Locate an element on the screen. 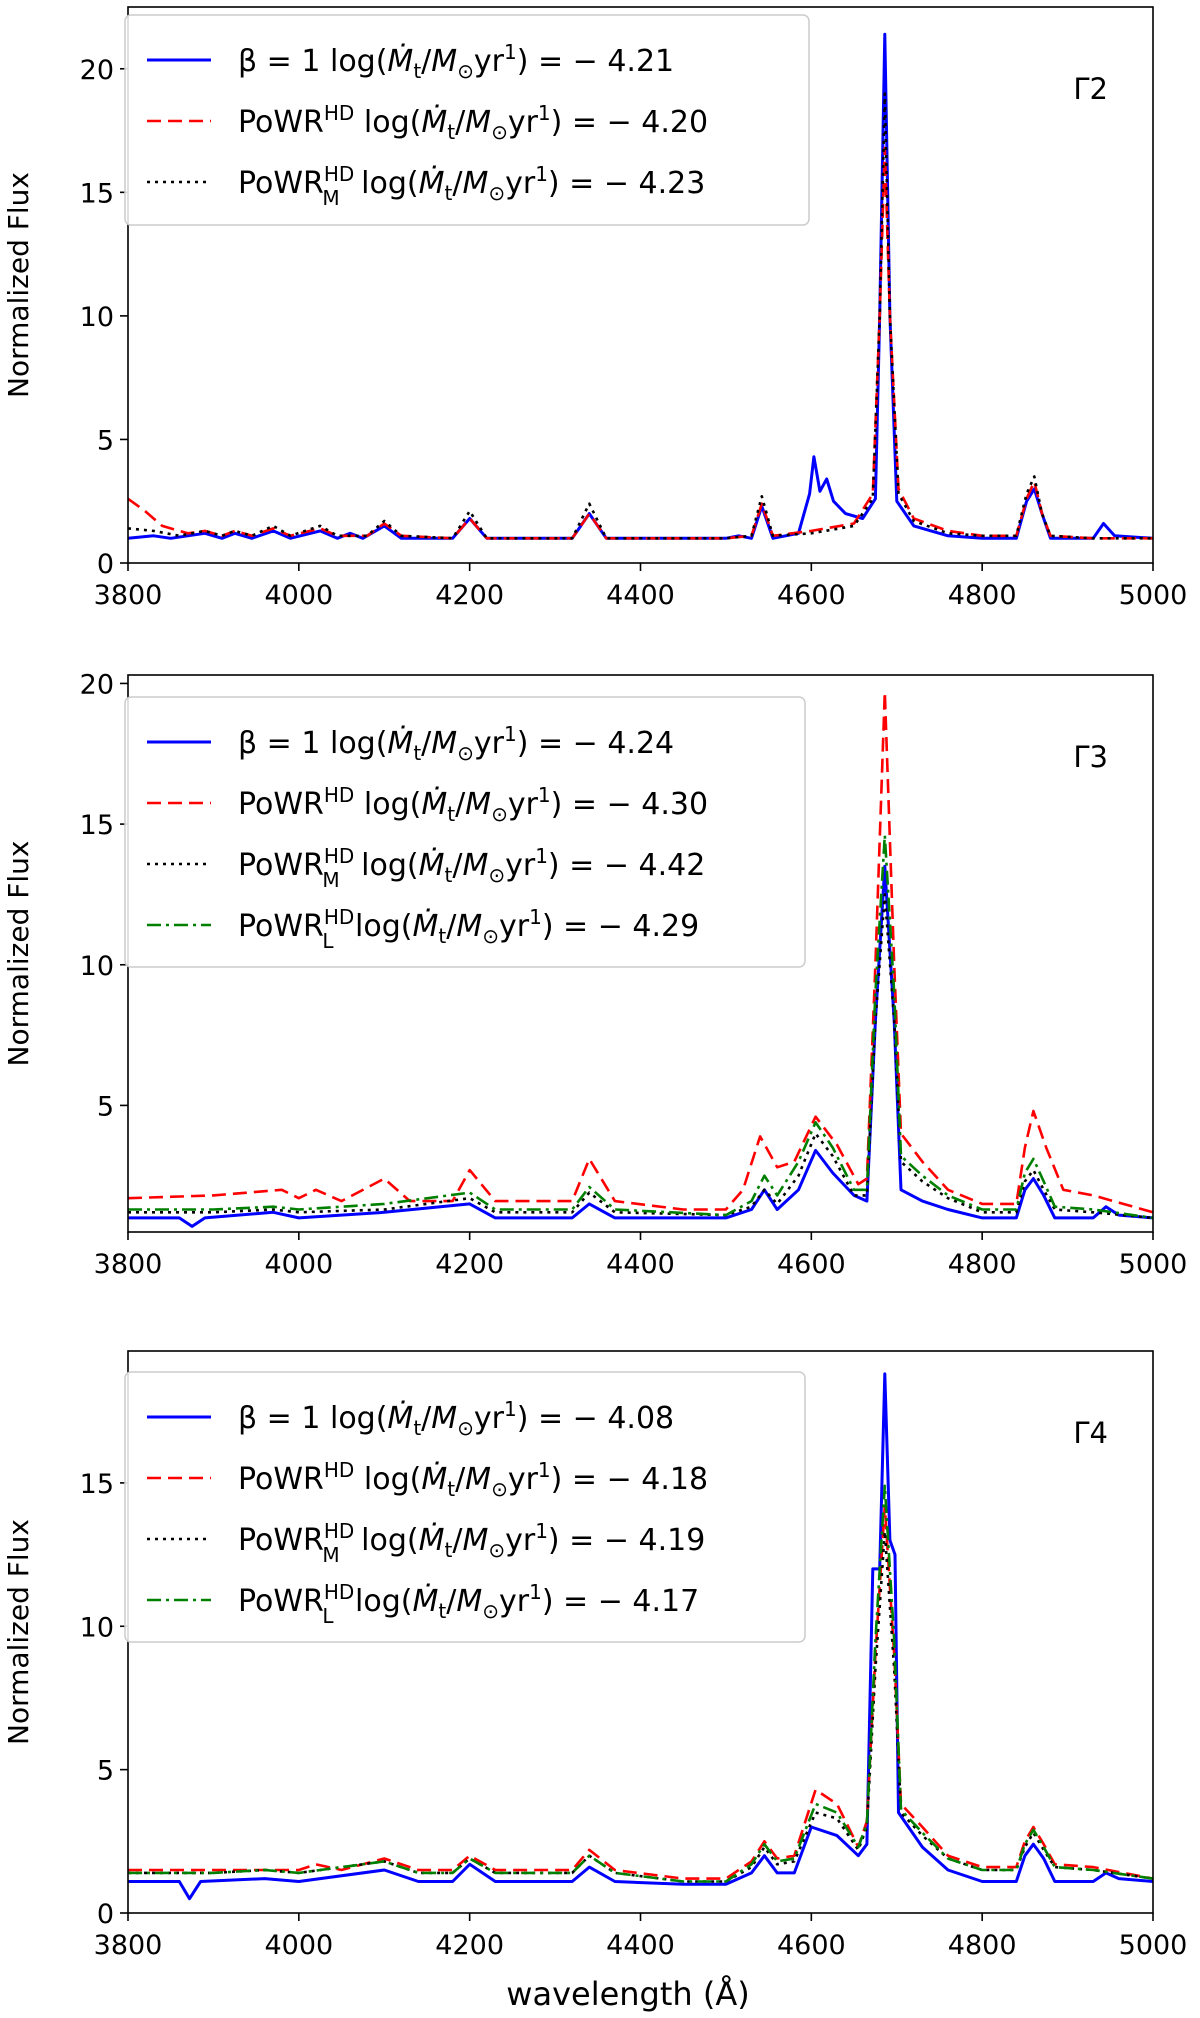 Image resolution: width=1200 pixels, height=2018 pixels. legend-label: PoWRHD log(Ṁt/M⊙yr1) = − 4.18 is located at coordinates (473, 1479).